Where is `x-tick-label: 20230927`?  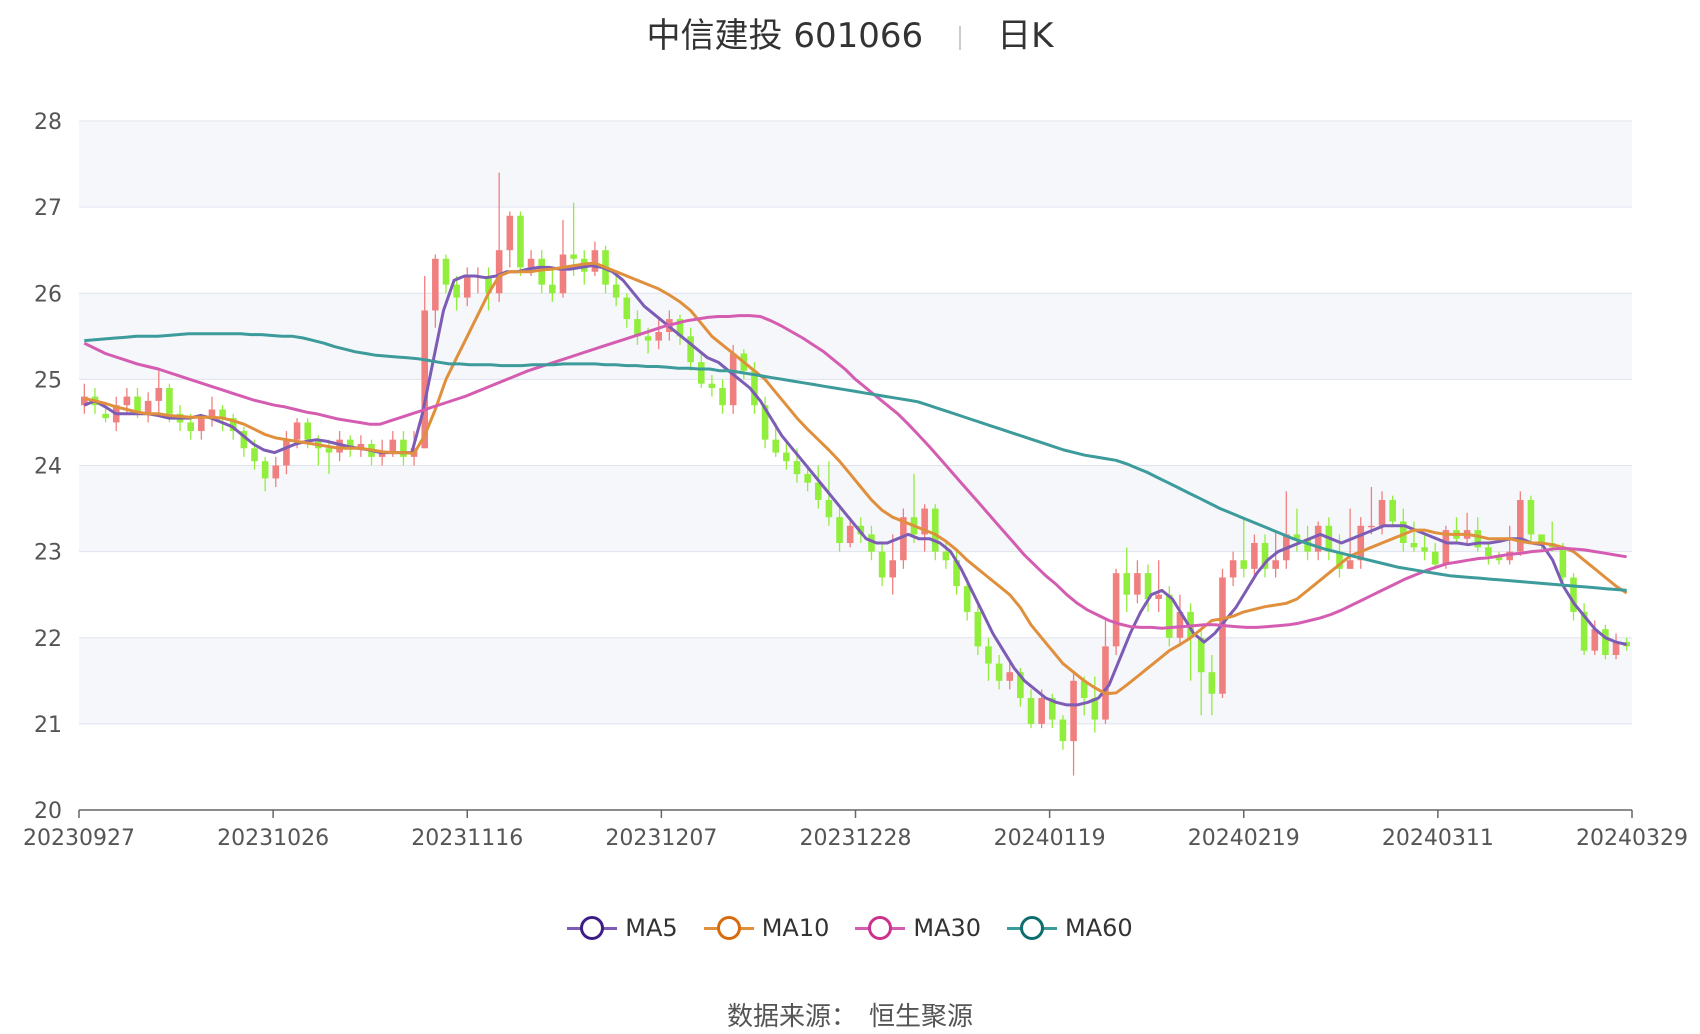 x-tick-label: 20230927 is located at coordinates (79, 838).